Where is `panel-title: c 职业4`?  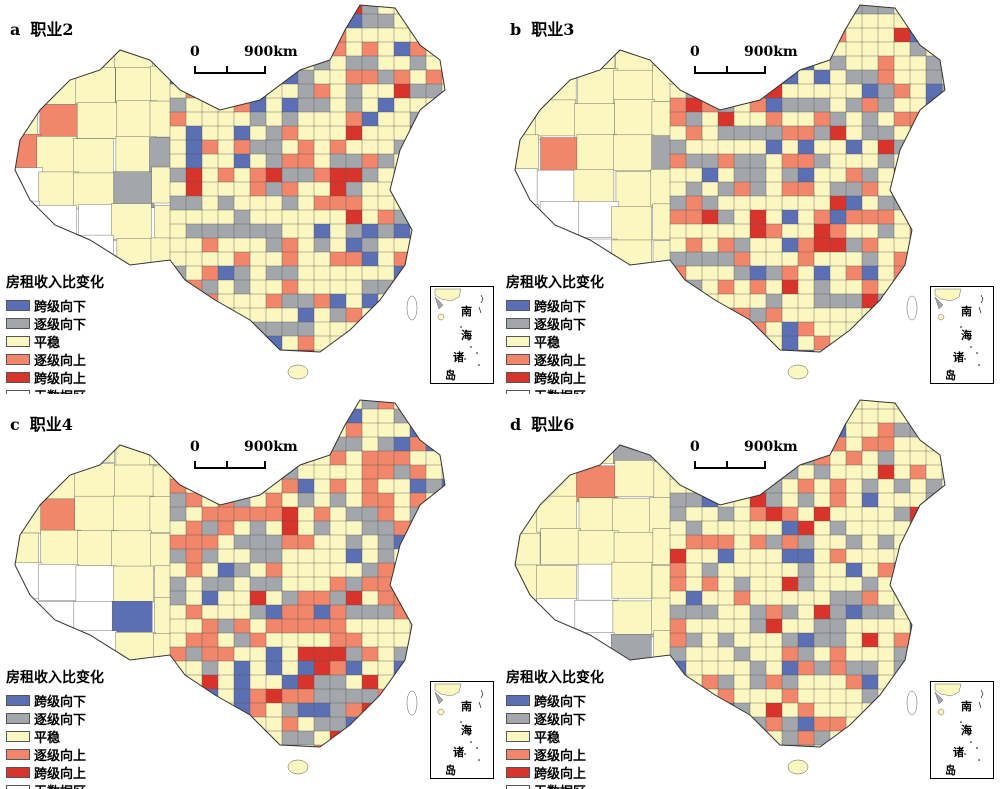
panel-title: c 职业4 is located at coordinates (41, 424).